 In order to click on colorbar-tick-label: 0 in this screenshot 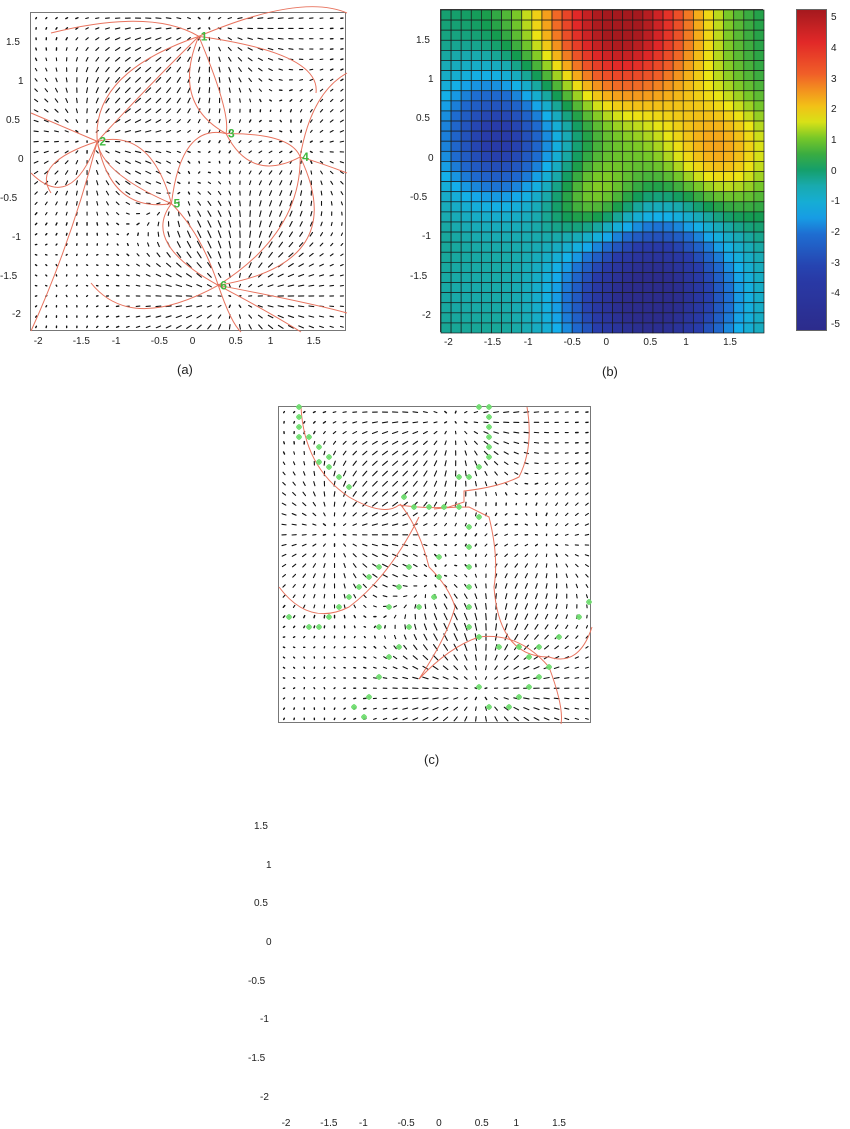, I will do `click(834, 171)`.